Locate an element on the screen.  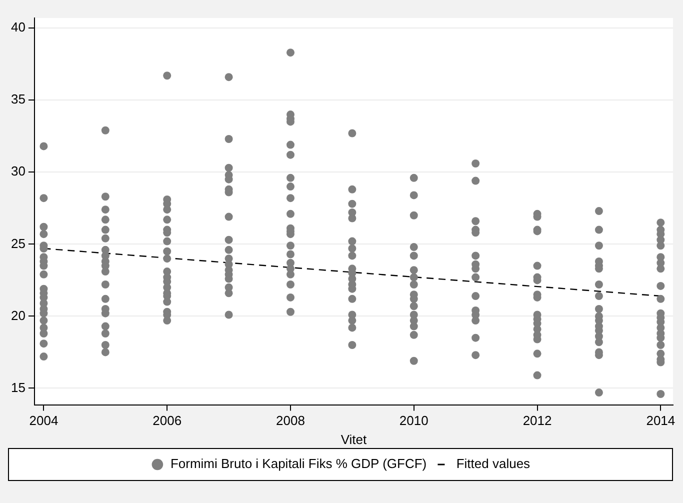
x-axis-title: Vitet is located at coordinates (354, 439).